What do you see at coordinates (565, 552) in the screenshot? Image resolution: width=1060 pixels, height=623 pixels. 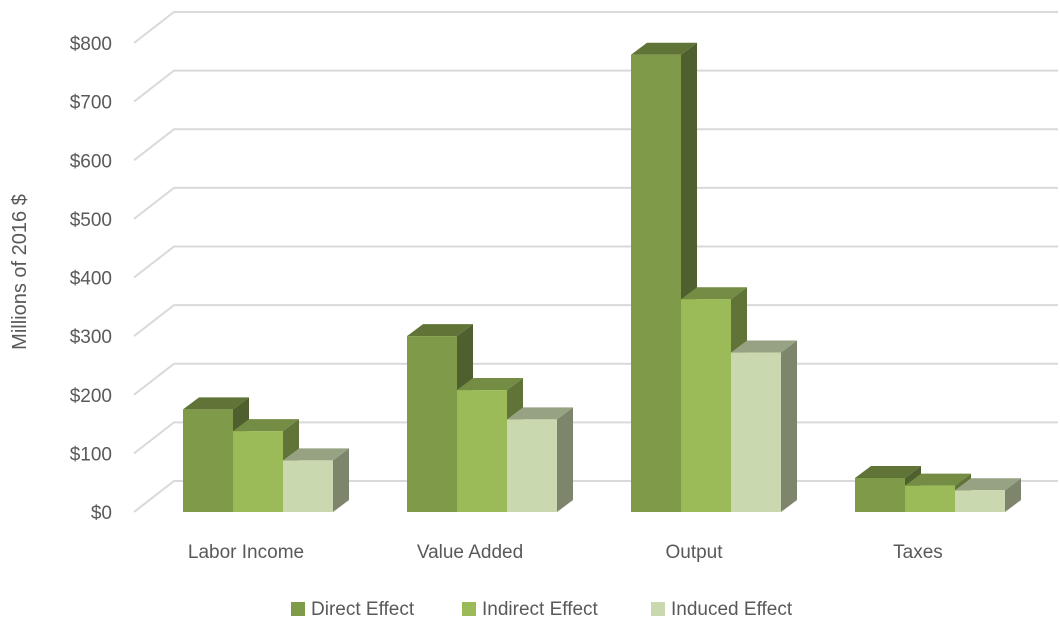 I see `x-axis-category-labels: Labor Income Value Added Output Taxes` at bounding box center [565, 552].